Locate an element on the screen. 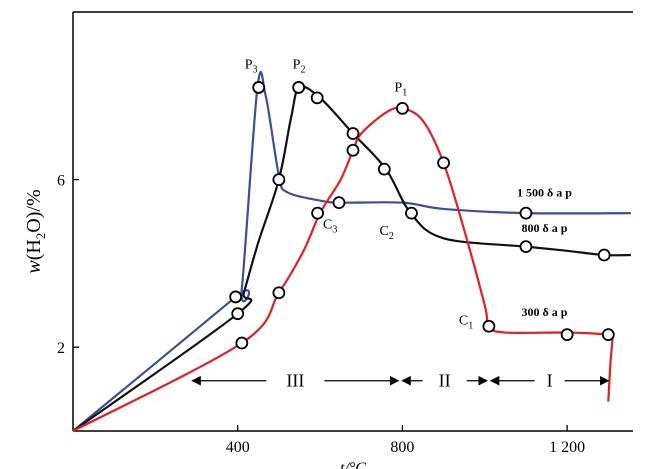 This screenshot has height=469, width=648. x-tick-label: 800 is located at coordinates (402, 447).